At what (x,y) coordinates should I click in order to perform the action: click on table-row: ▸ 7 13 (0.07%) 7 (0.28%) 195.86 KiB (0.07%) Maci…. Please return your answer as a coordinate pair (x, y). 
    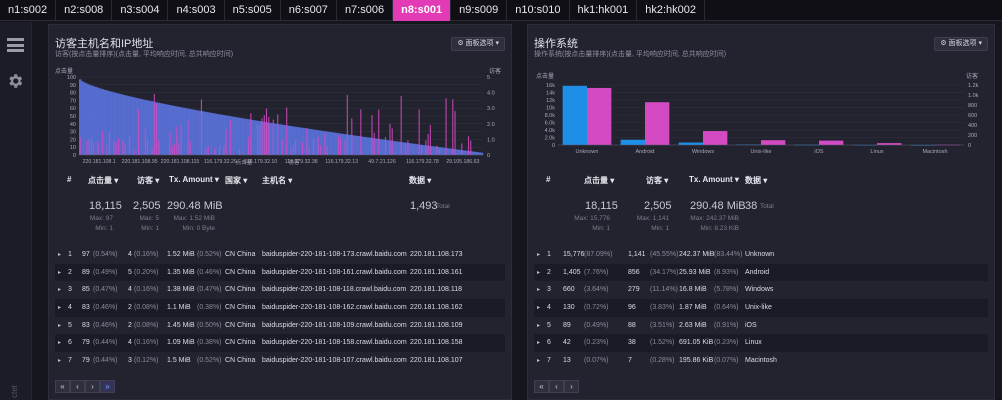
    Looking at the image, I should click on (761, 361).